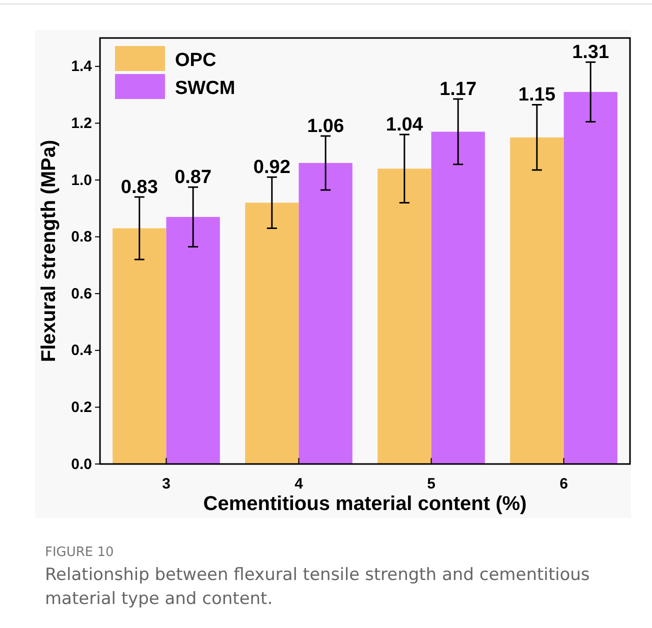 This screenshot has width=652, height=628. Describe the element at coordinates (564, 484) in the screenshot. I see `x-tick-label: 6` at that location.